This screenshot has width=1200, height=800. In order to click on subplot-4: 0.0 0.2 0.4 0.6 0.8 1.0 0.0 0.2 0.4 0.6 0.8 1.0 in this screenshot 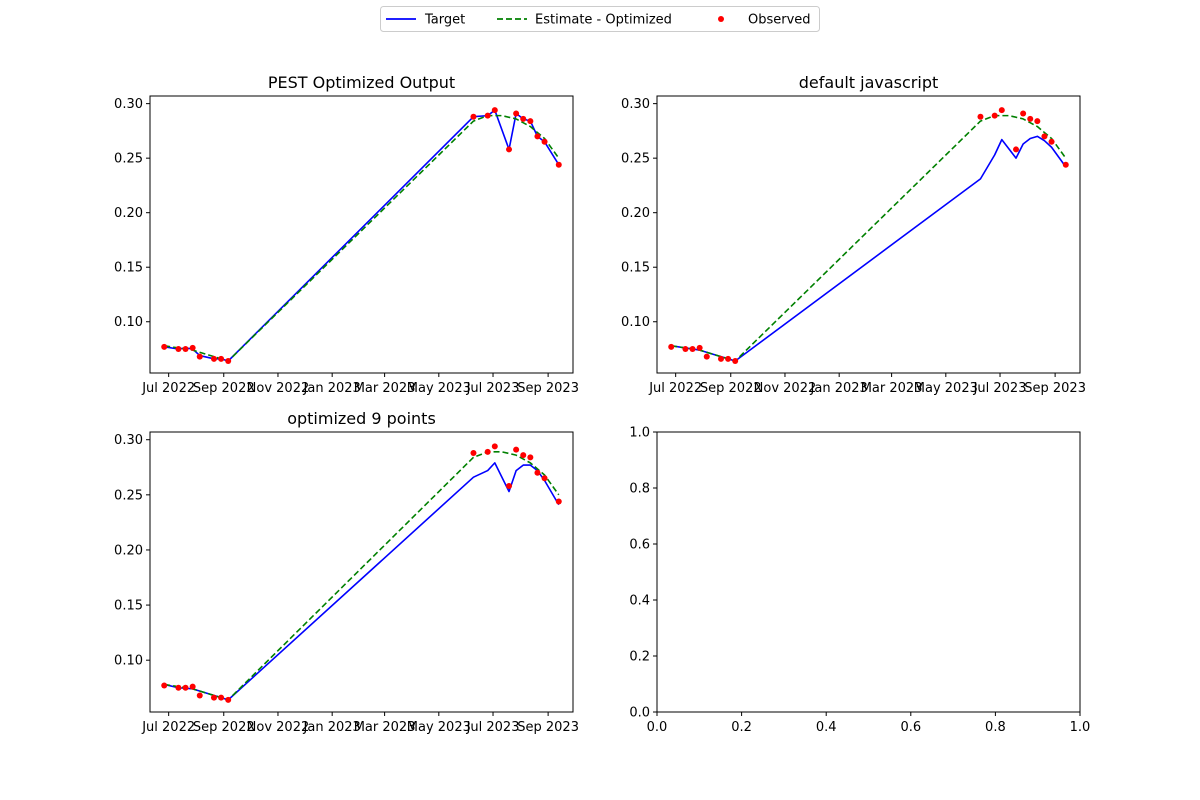, I will do `click(859, 581)`.